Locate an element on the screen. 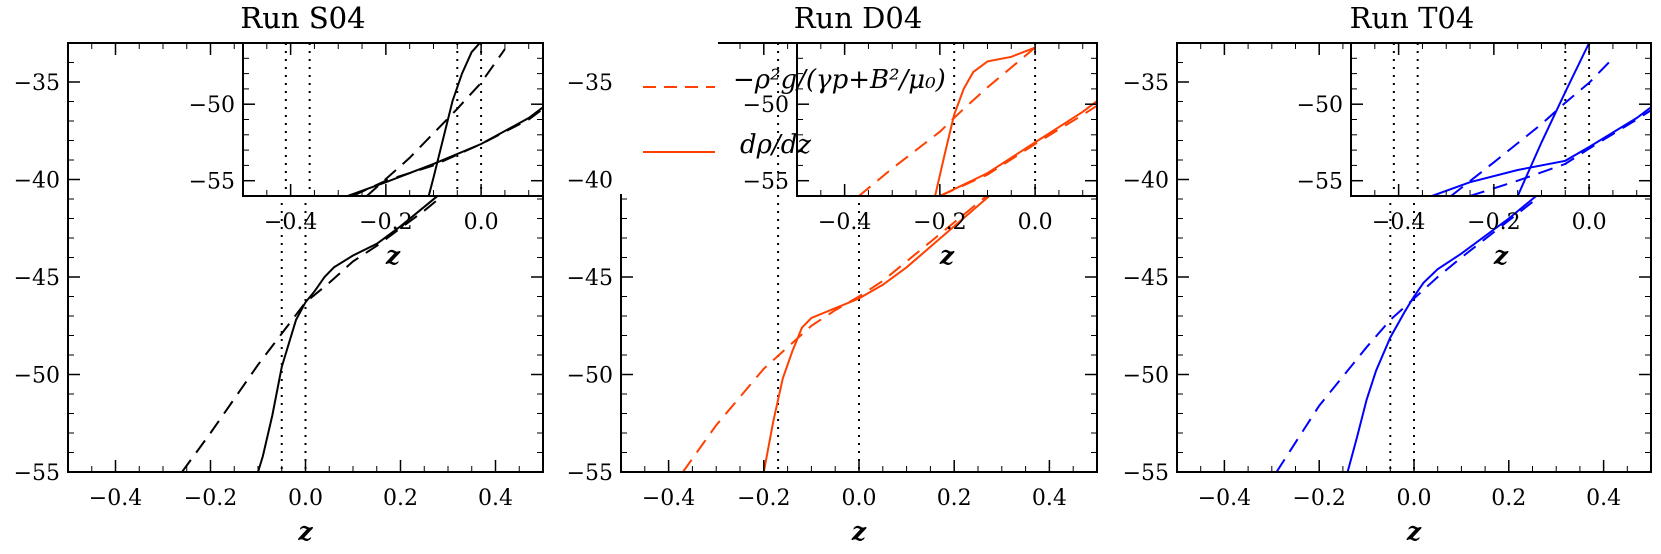 This screenshot has height=554, width=1661. legend-dashed-label: −ρ²g/(γp+B²/μ₀) is located at coordinates (839, 80).